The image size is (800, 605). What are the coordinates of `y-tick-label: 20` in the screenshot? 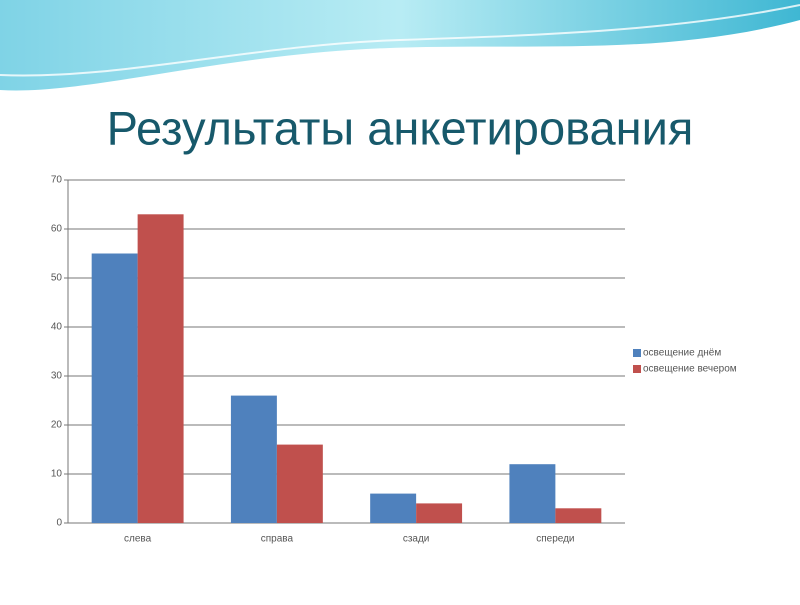 It's located at (57, 425).